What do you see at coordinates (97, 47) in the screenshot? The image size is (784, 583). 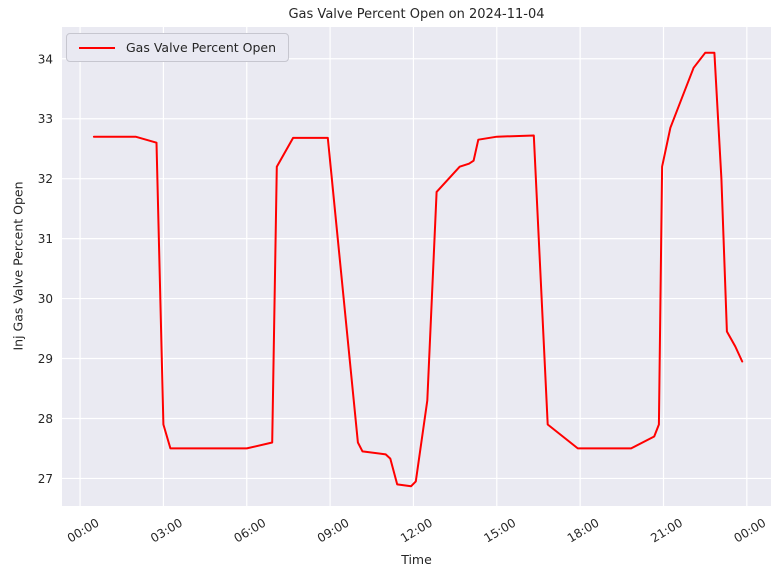 I see `legend-line-swatch` at bounding box center [97, 47].